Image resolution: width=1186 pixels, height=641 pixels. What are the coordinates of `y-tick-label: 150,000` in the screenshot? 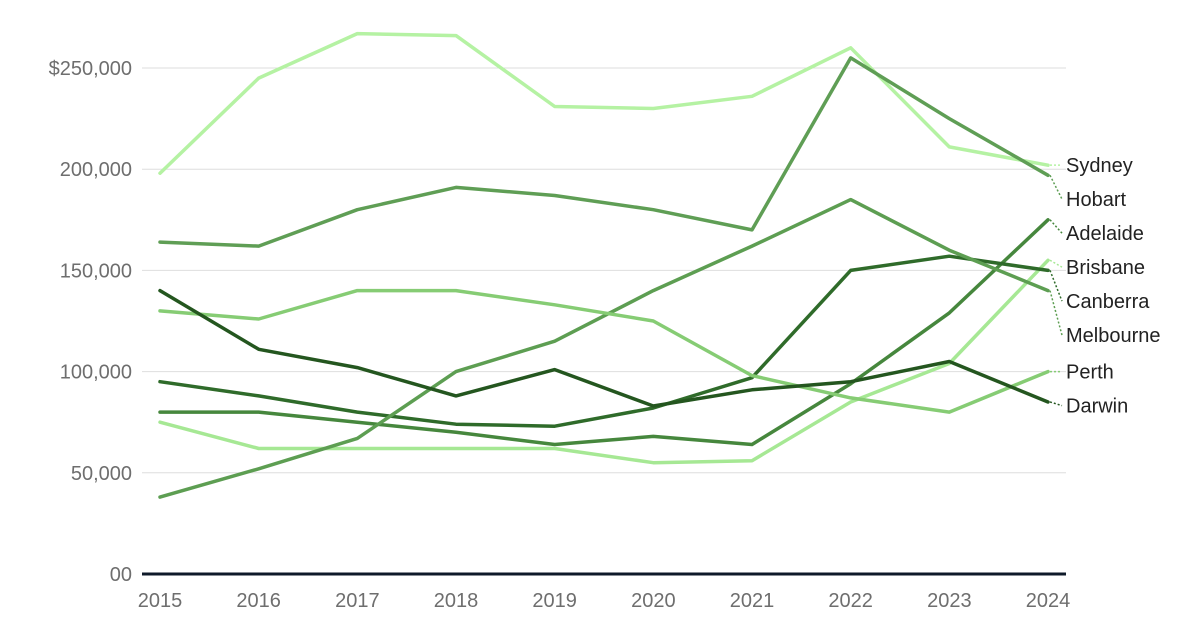 It's located at (96, 271).